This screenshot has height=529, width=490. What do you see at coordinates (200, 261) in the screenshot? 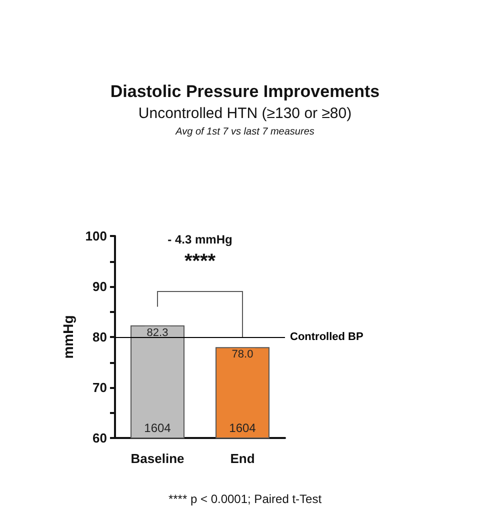
I see `annotation: ****` at bounding box center [200, 261].